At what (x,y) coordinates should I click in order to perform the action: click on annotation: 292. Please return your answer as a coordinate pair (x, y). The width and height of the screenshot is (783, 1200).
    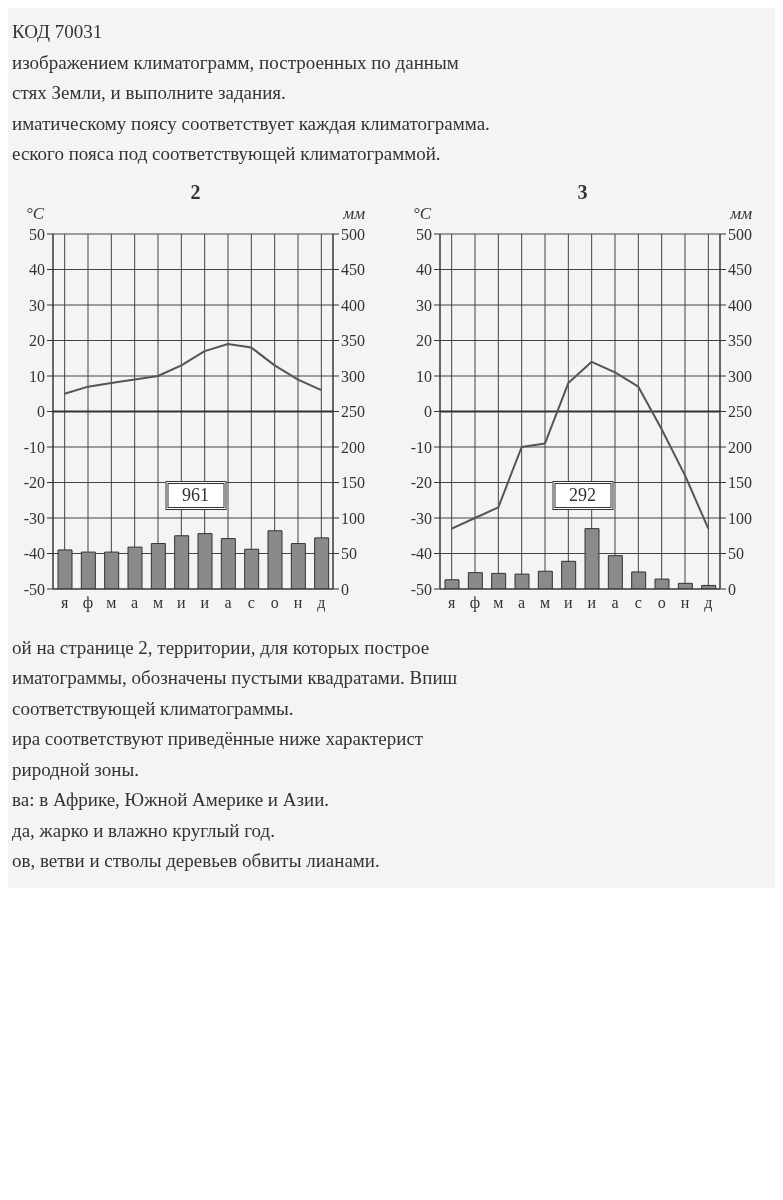
    Looking at the image, I should click on (582, 495).